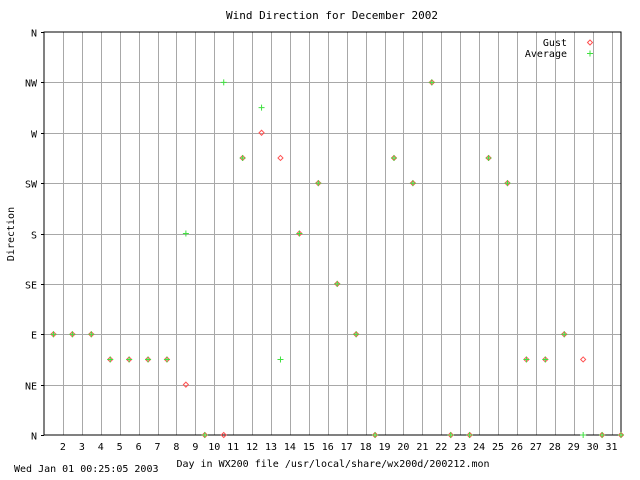 This screenshot has width=640, height=480. I want to click on chart-title: Wind Direction for December 2002, so click(332, 15).